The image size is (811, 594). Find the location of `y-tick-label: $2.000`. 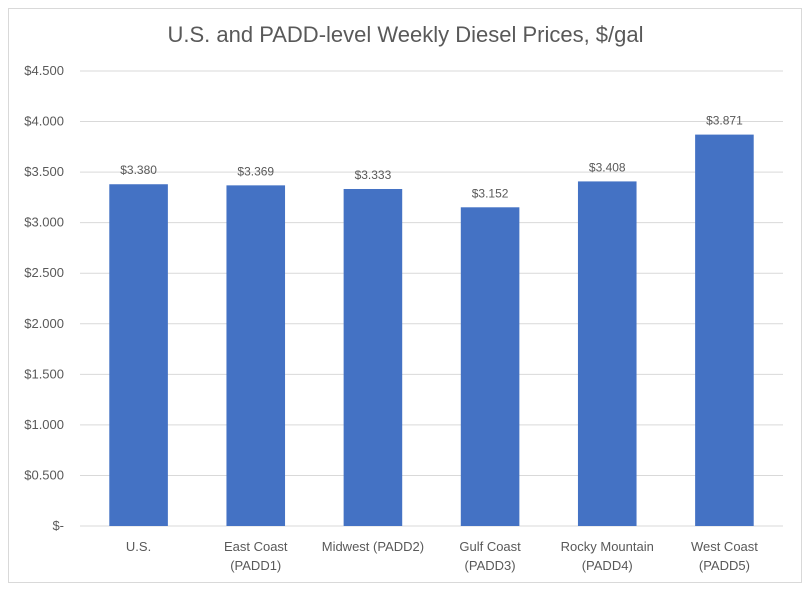

y-tick-label: $2.000 is located at coordinates (44, 323).